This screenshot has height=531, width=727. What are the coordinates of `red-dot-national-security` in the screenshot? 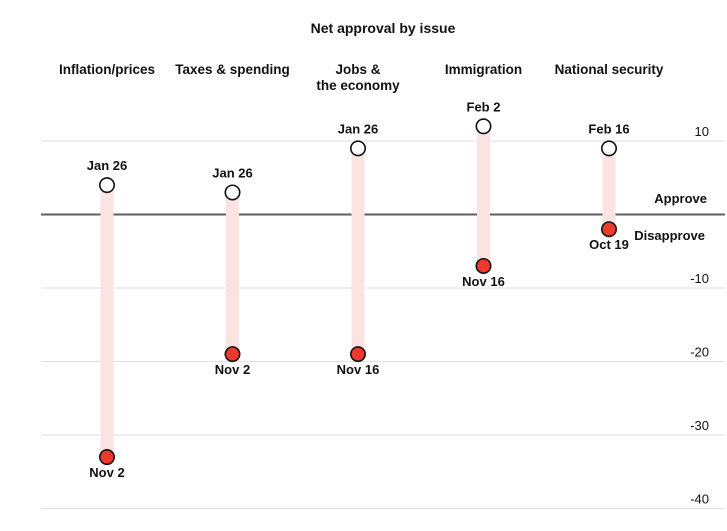 It's located at (608, 229).